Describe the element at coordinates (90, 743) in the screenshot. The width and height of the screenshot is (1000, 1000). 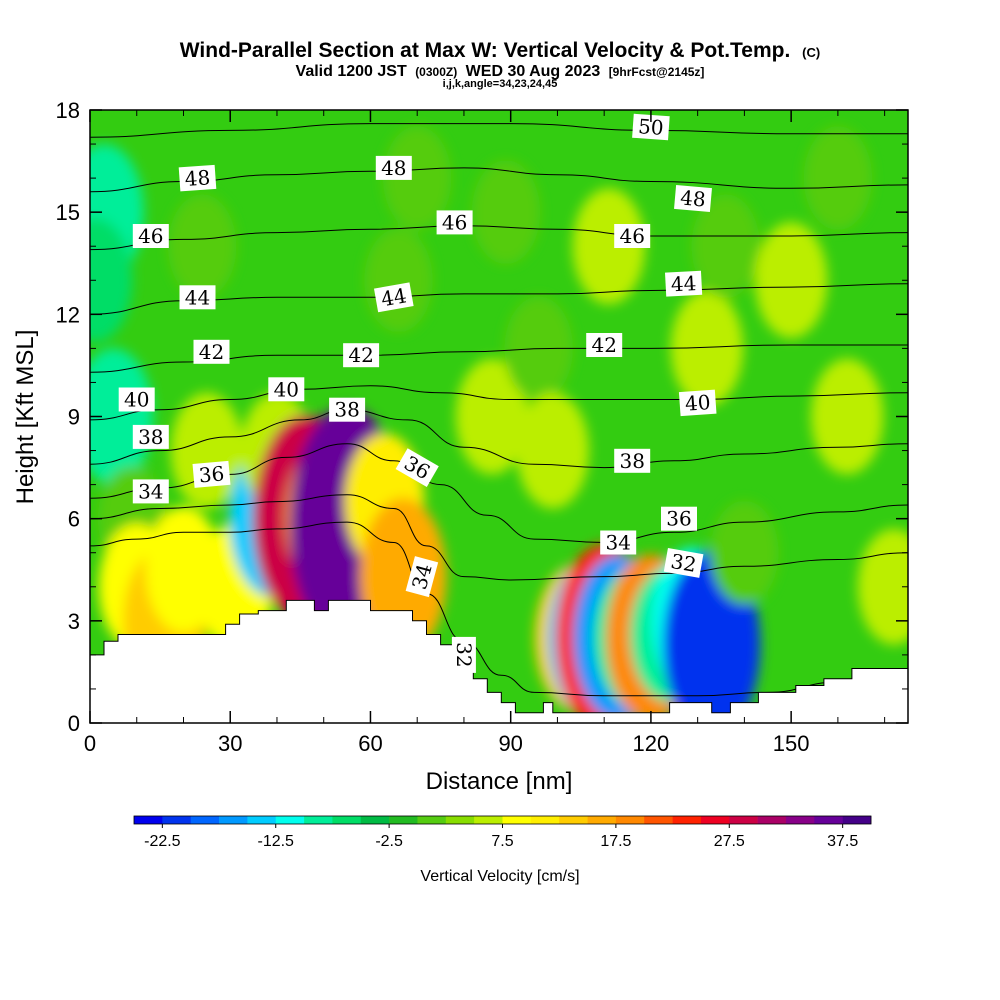
I see `x-tick-label-0: 0` at that location.